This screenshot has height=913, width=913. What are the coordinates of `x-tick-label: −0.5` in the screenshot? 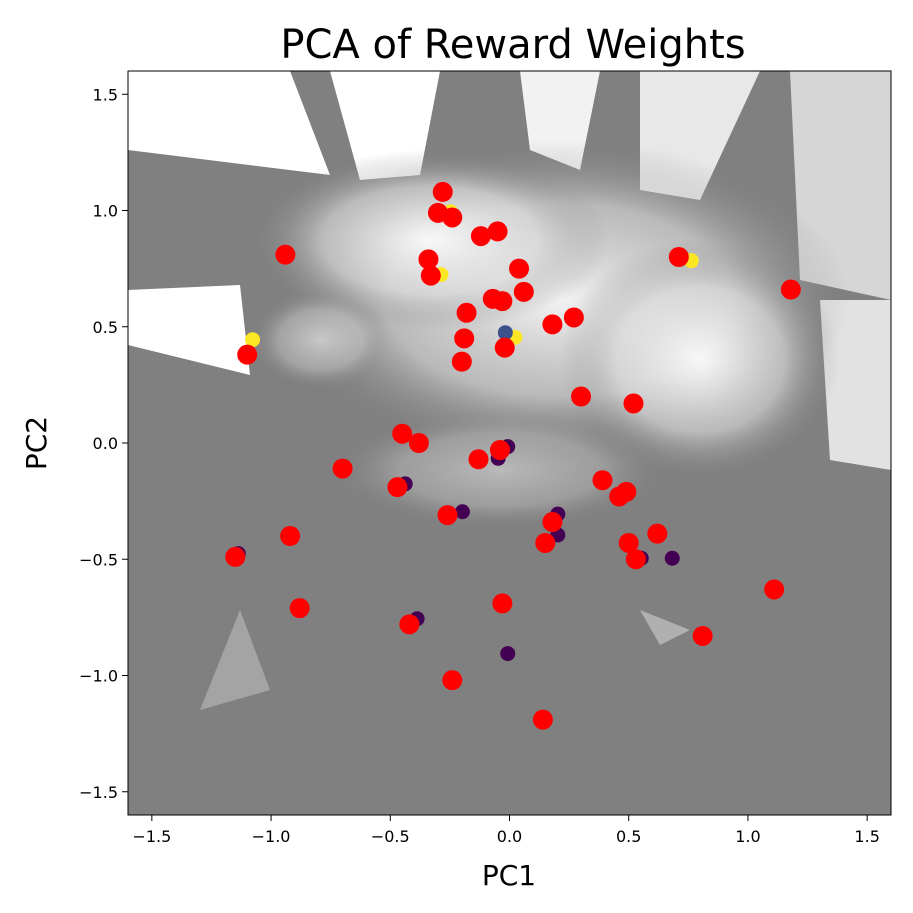 It's located at (390, 836).